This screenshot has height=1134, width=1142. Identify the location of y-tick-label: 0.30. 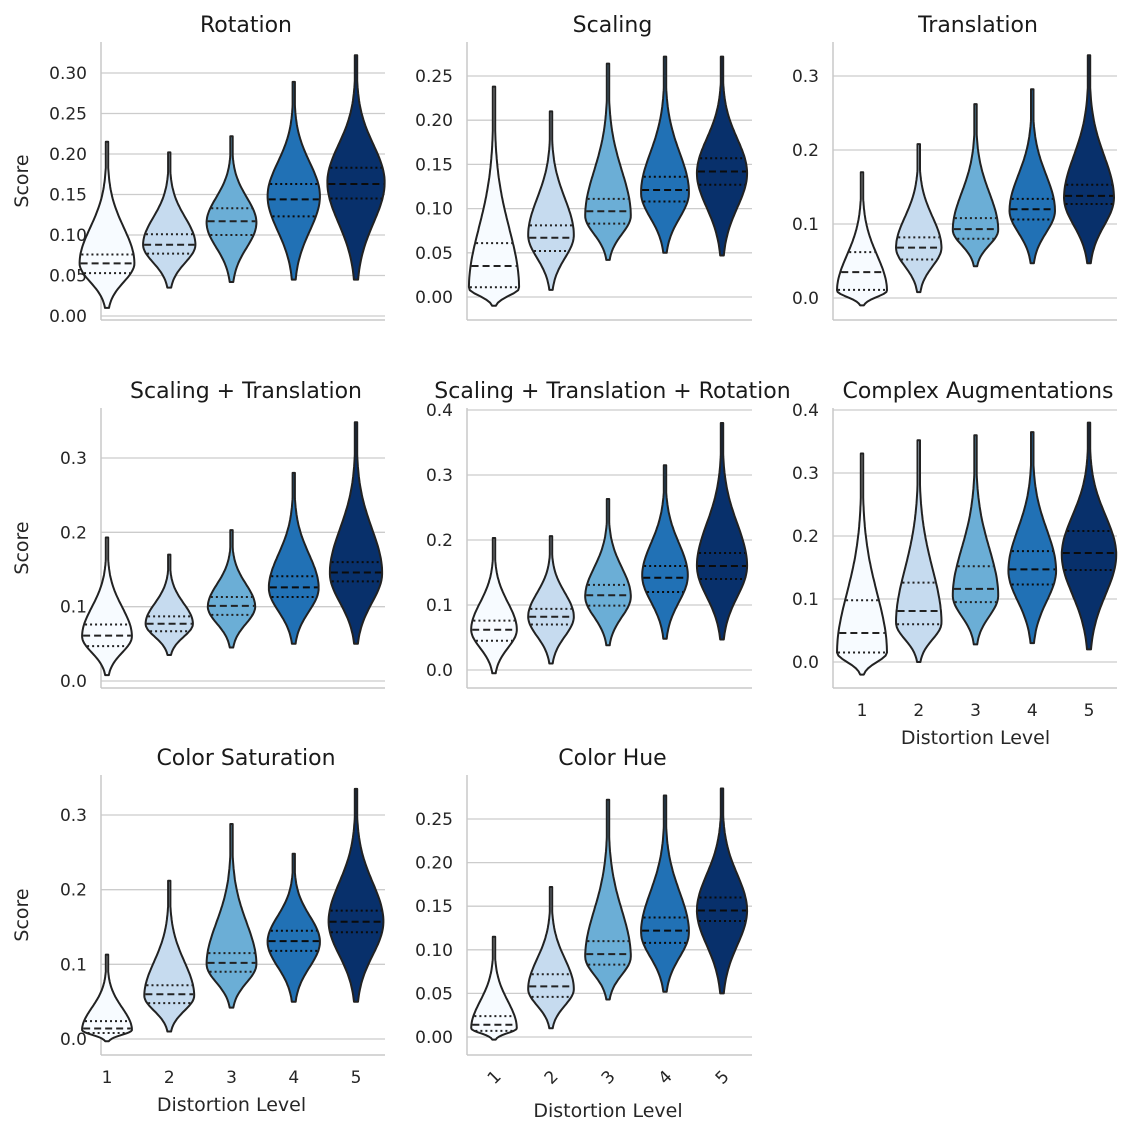
(68, 74).